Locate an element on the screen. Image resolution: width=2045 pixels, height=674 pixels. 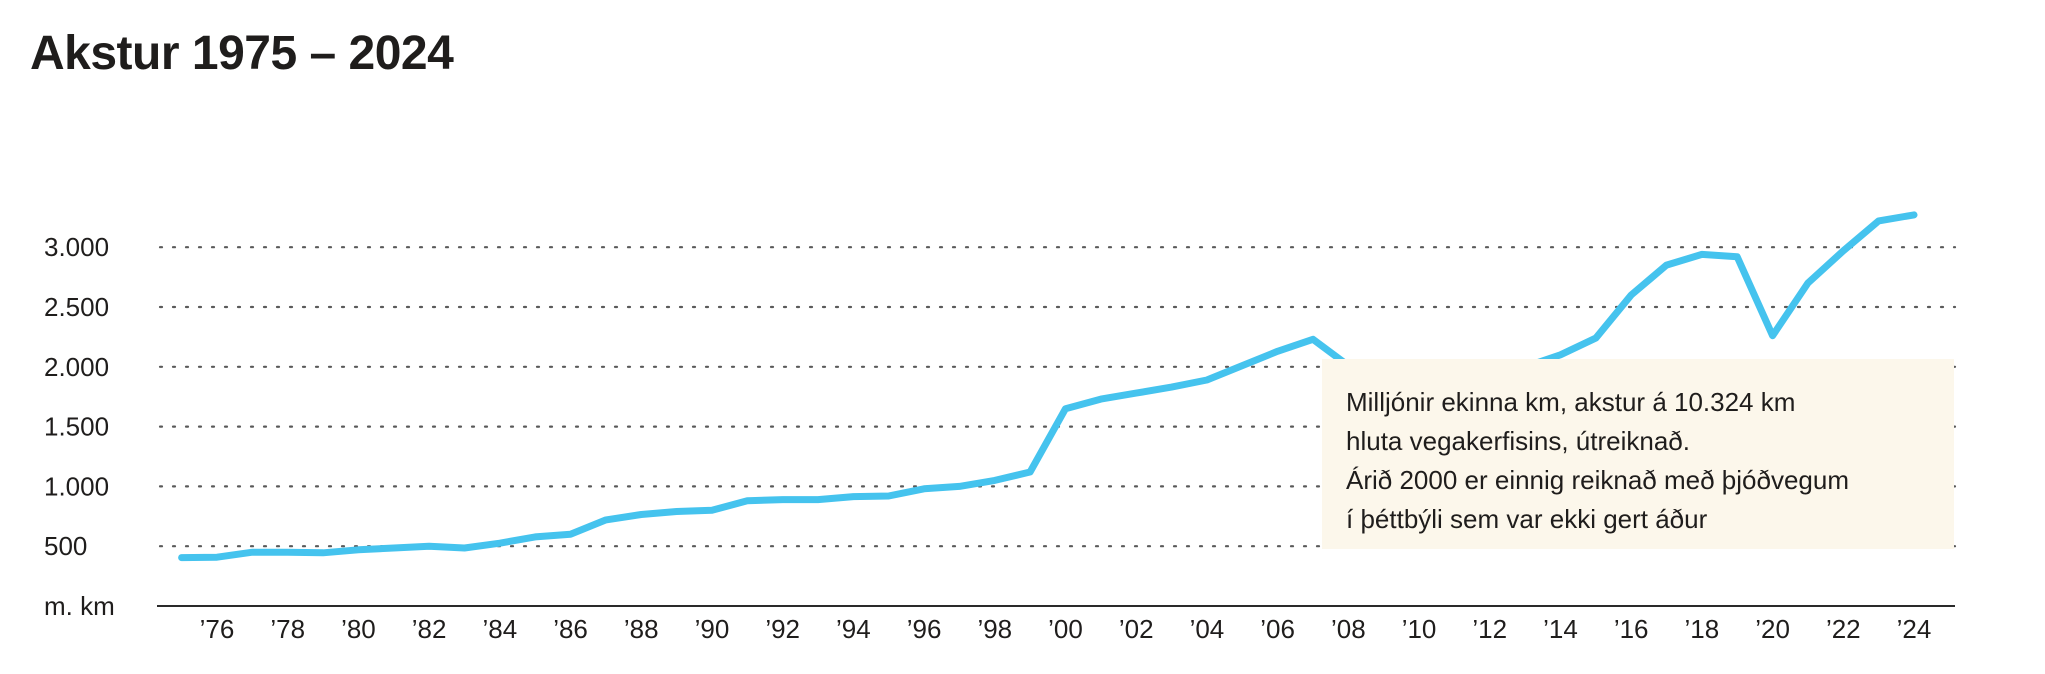
x-tick-label: ’98 is located at coordinates (994, 629).